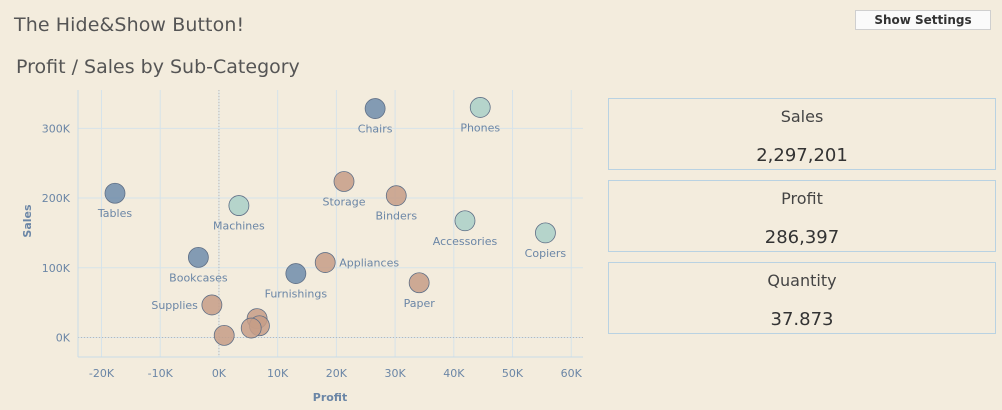  What do you see at coordinates (375, 129) in the screenshot?
I see `data-label: Chairs` at bounding box center [375, 129].